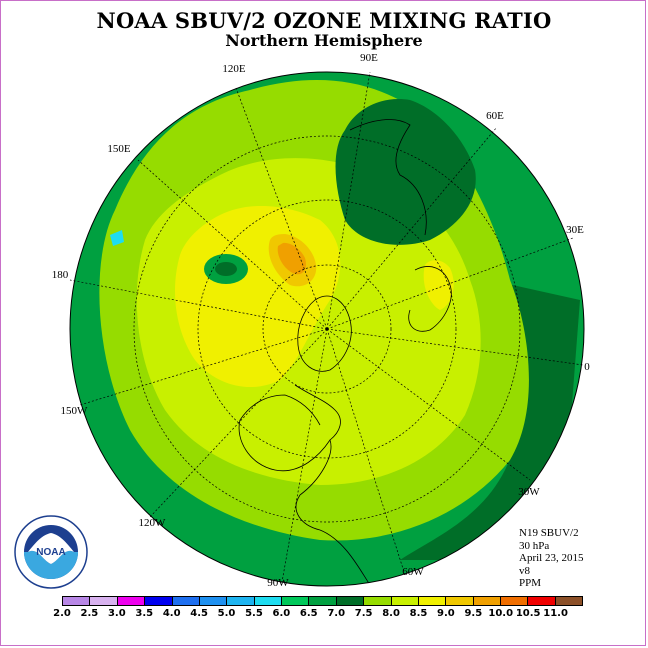 This screenshot has height=648, width=648. I want to click on colorbar-tick-label: 7.0, so click(336, 613).